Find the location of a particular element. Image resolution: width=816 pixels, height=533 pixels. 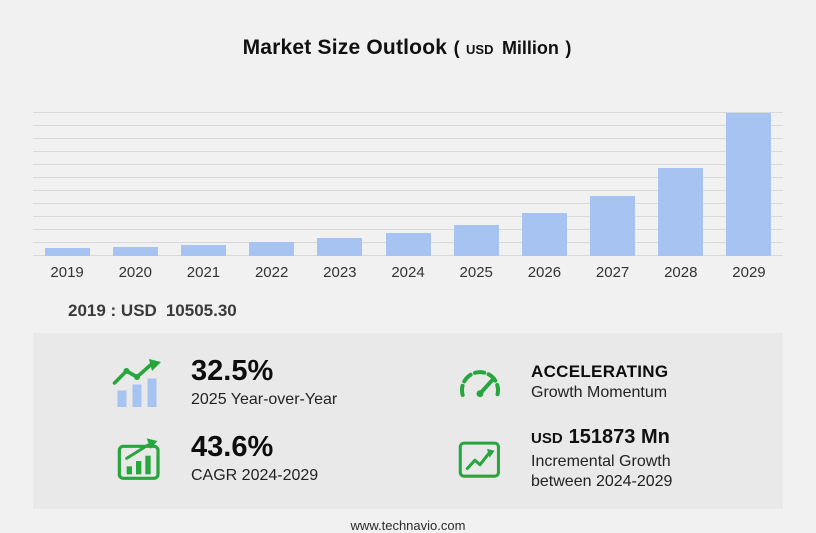

x-tick-2021: 2021 is located at coordinates (203, 272).